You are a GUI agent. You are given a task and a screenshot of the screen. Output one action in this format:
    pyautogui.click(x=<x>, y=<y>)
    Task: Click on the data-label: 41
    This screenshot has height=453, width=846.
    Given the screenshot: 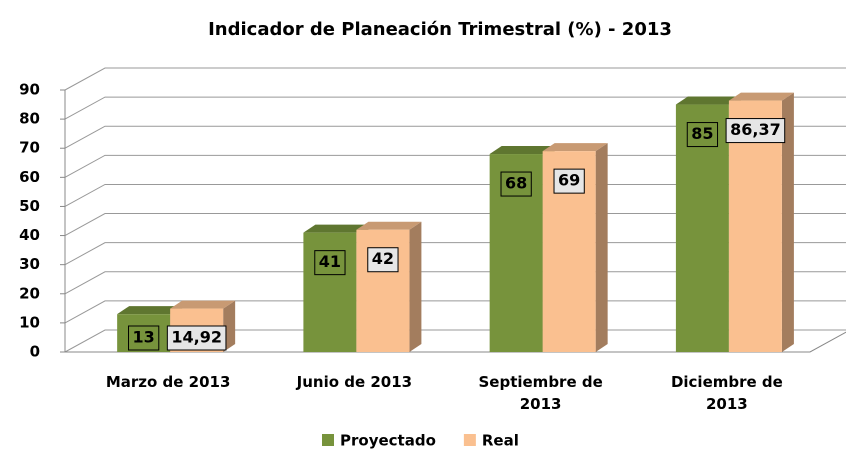 What is the action you would take?
    pyautogui.click(x=330, y=261)
    